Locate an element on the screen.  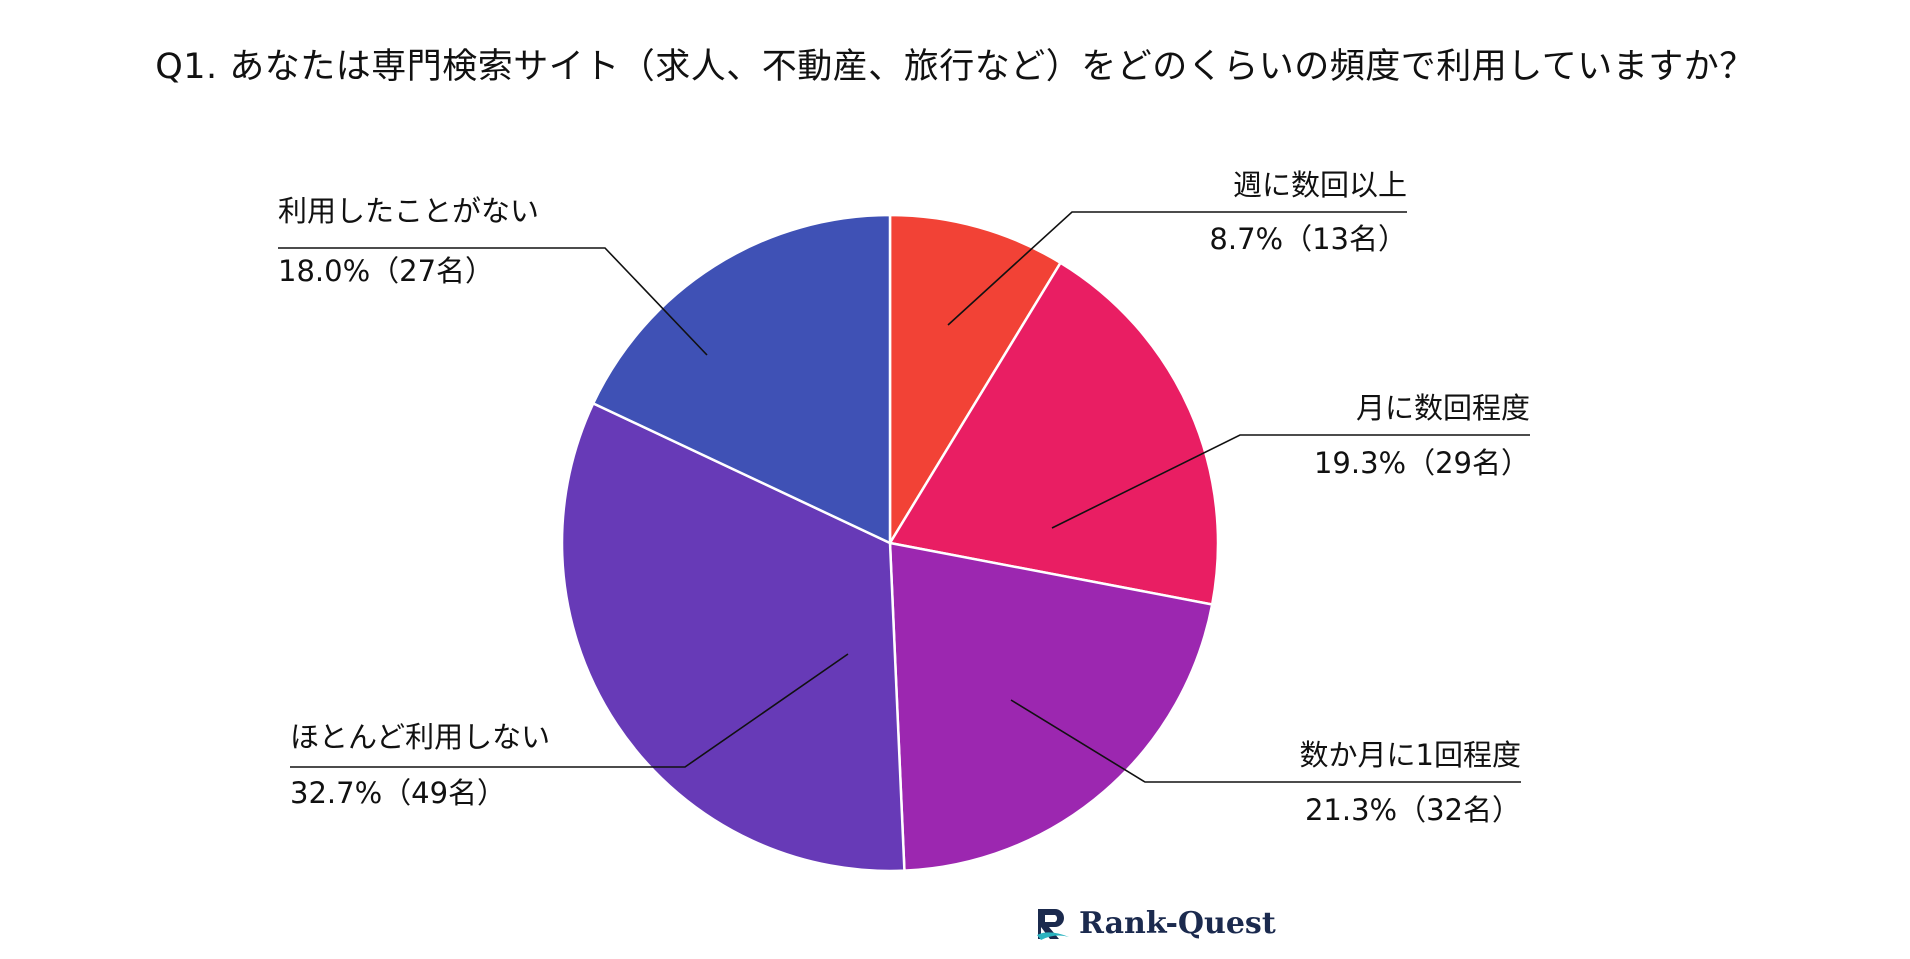
slice-every-few-months is located at coordinates (1051, 706).